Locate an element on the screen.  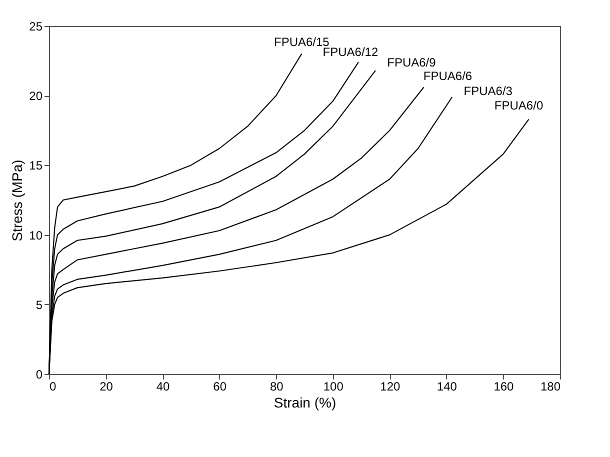
x-tick-label: 120 is located at coordinates (390, 387).